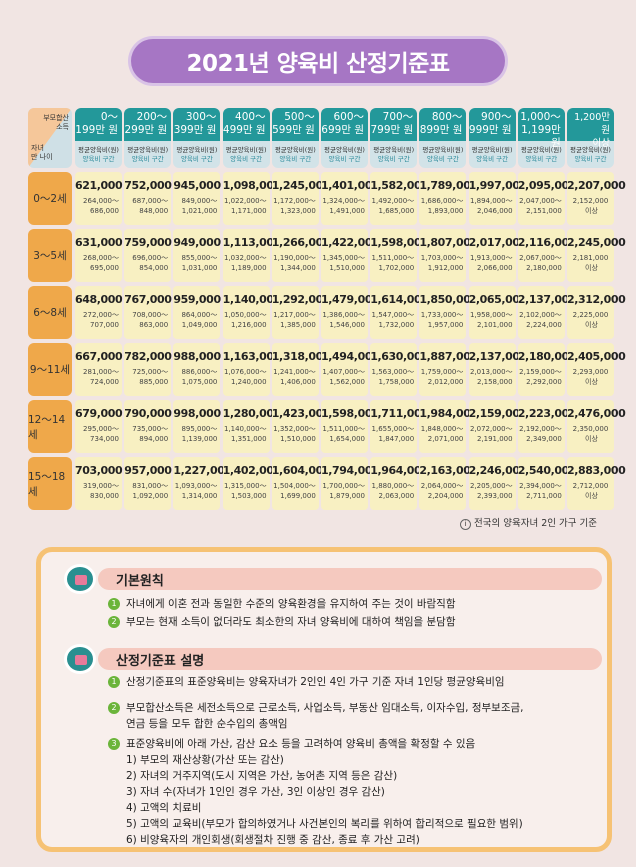  What do you see at coordinates (104, 439) in the screenshot?
I see `range-to: 734,000` at bounding box center [104, 439].